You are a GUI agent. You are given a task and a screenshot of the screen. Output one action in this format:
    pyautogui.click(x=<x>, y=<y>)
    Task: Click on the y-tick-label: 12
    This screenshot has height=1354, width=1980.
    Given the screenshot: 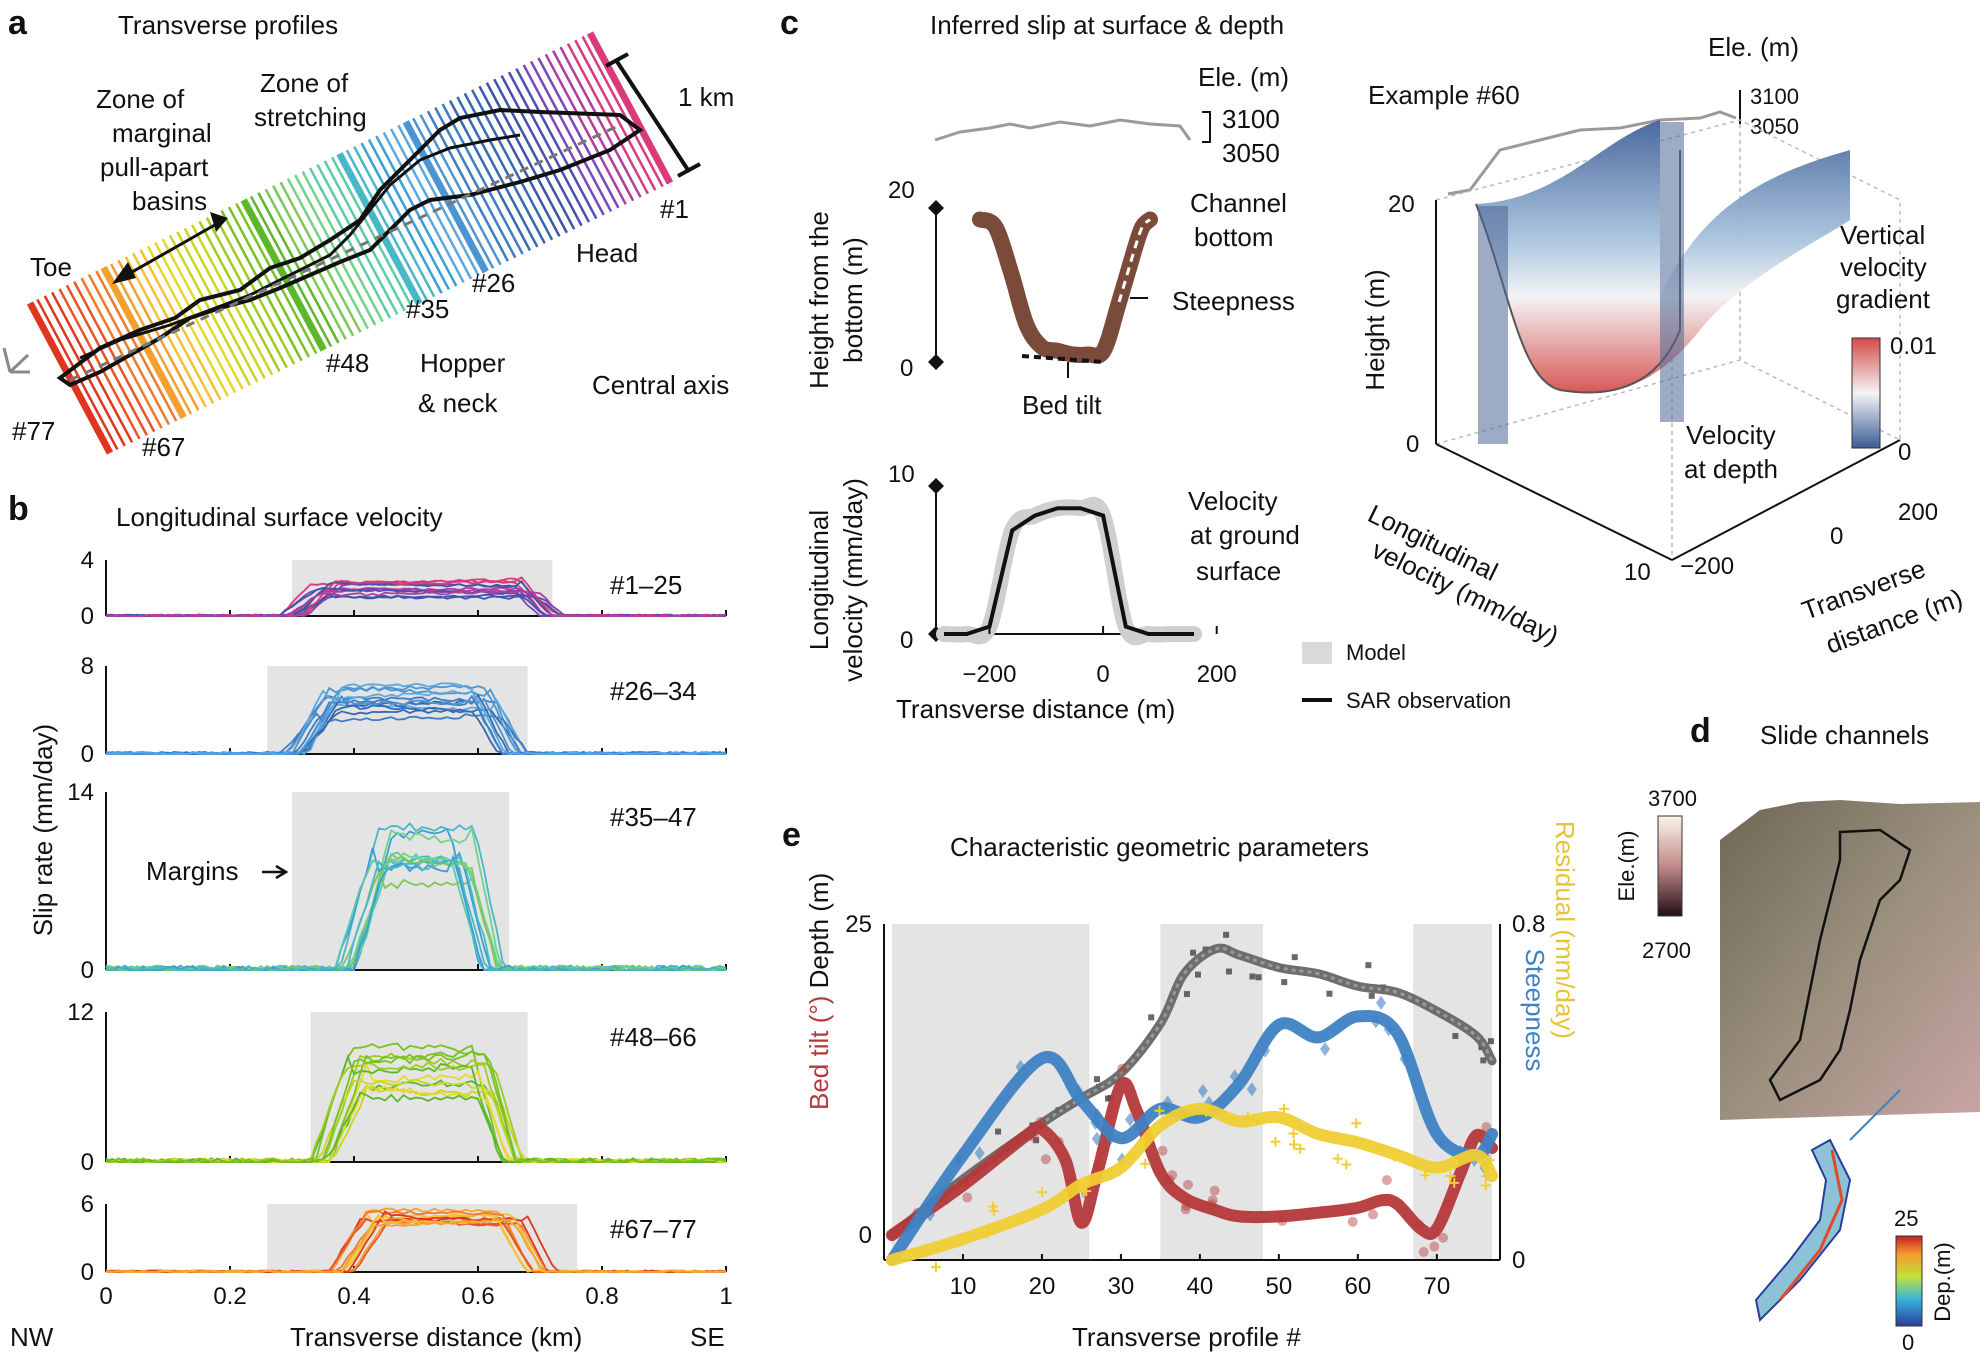 What is the action you would take?
    pyautogui.click(x=80, y=1012)
    